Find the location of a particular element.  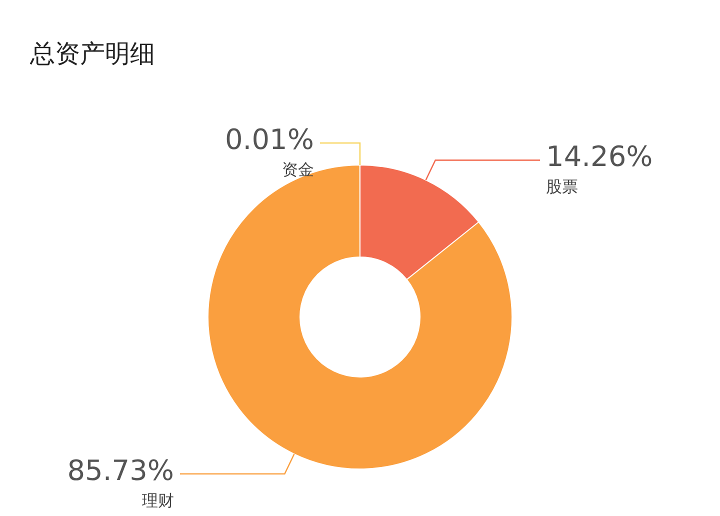

data-label: 14.26% is located at coordinates (599, 157).